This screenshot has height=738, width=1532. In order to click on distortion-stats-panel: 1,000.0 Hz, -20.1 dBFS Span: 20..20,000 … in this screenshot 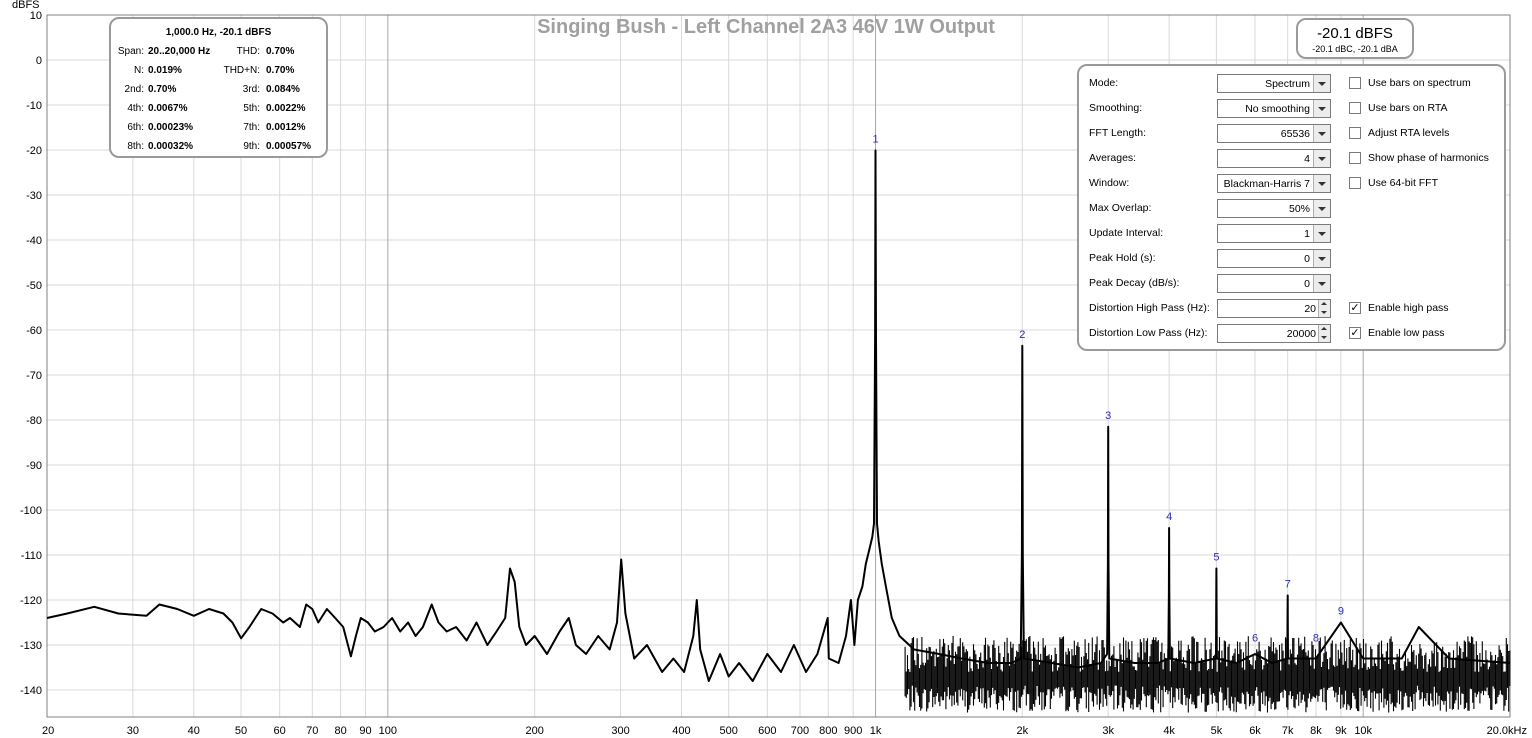, I will do `click(218, 87)`.